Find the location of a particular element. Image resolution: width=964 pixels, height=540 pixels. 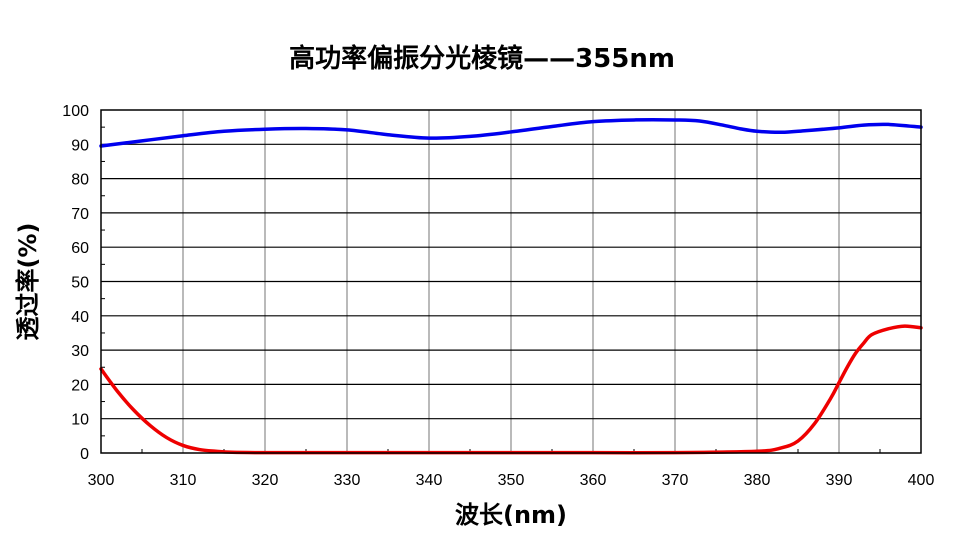

x-tick-label: 340 is located at coordinates (429, 480).